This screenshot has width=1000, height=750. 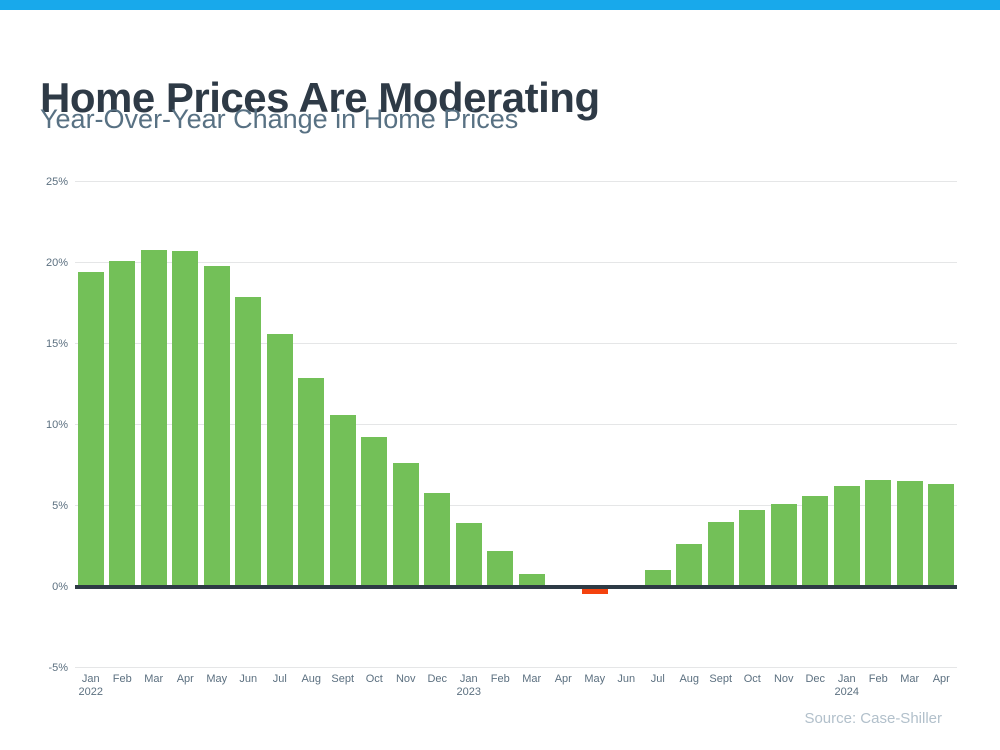 What do you see at coordinates (516, 343) in the screenshot?
I see `gridline-15pct` at bounding box center [516, 343].